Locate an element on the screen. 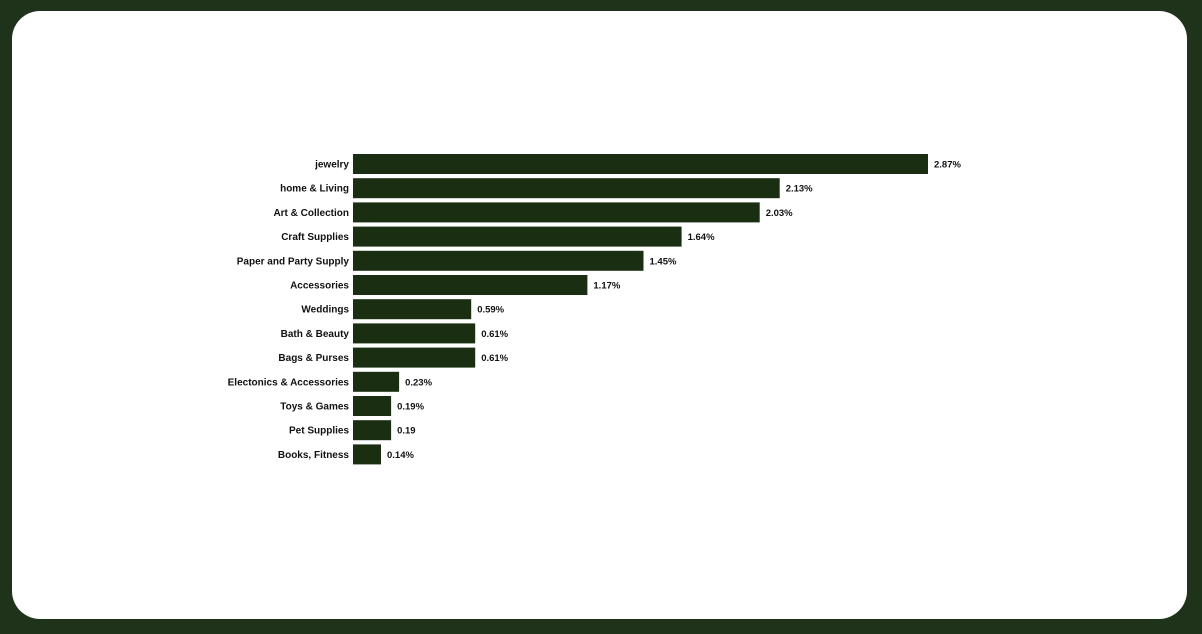 The width and height of the screenshot is (1202, 634). category-label: Craft Supplies is located at coordinates (315, 237).